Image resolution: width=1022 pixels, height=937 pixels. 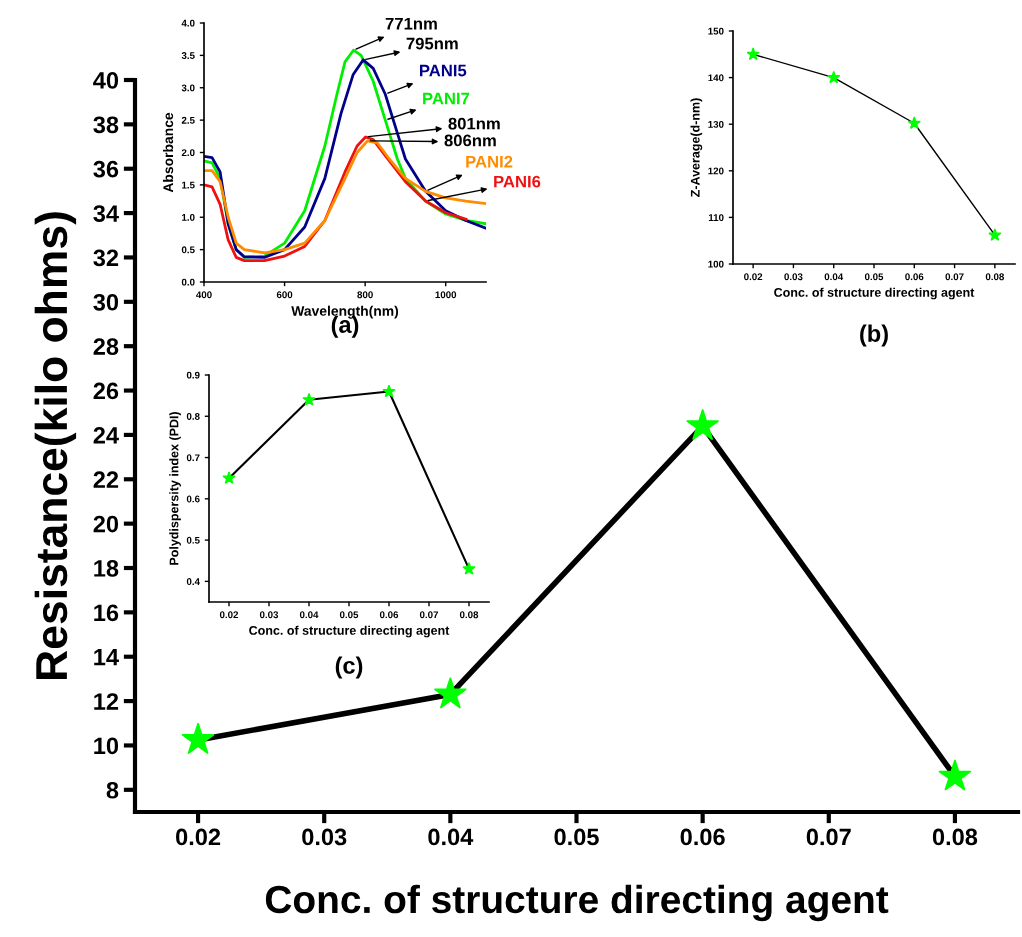 What do you see at coordinates (106, 391) in the screenshot?
I see `y-tick-label: 26` at bounding box center [106, 391].